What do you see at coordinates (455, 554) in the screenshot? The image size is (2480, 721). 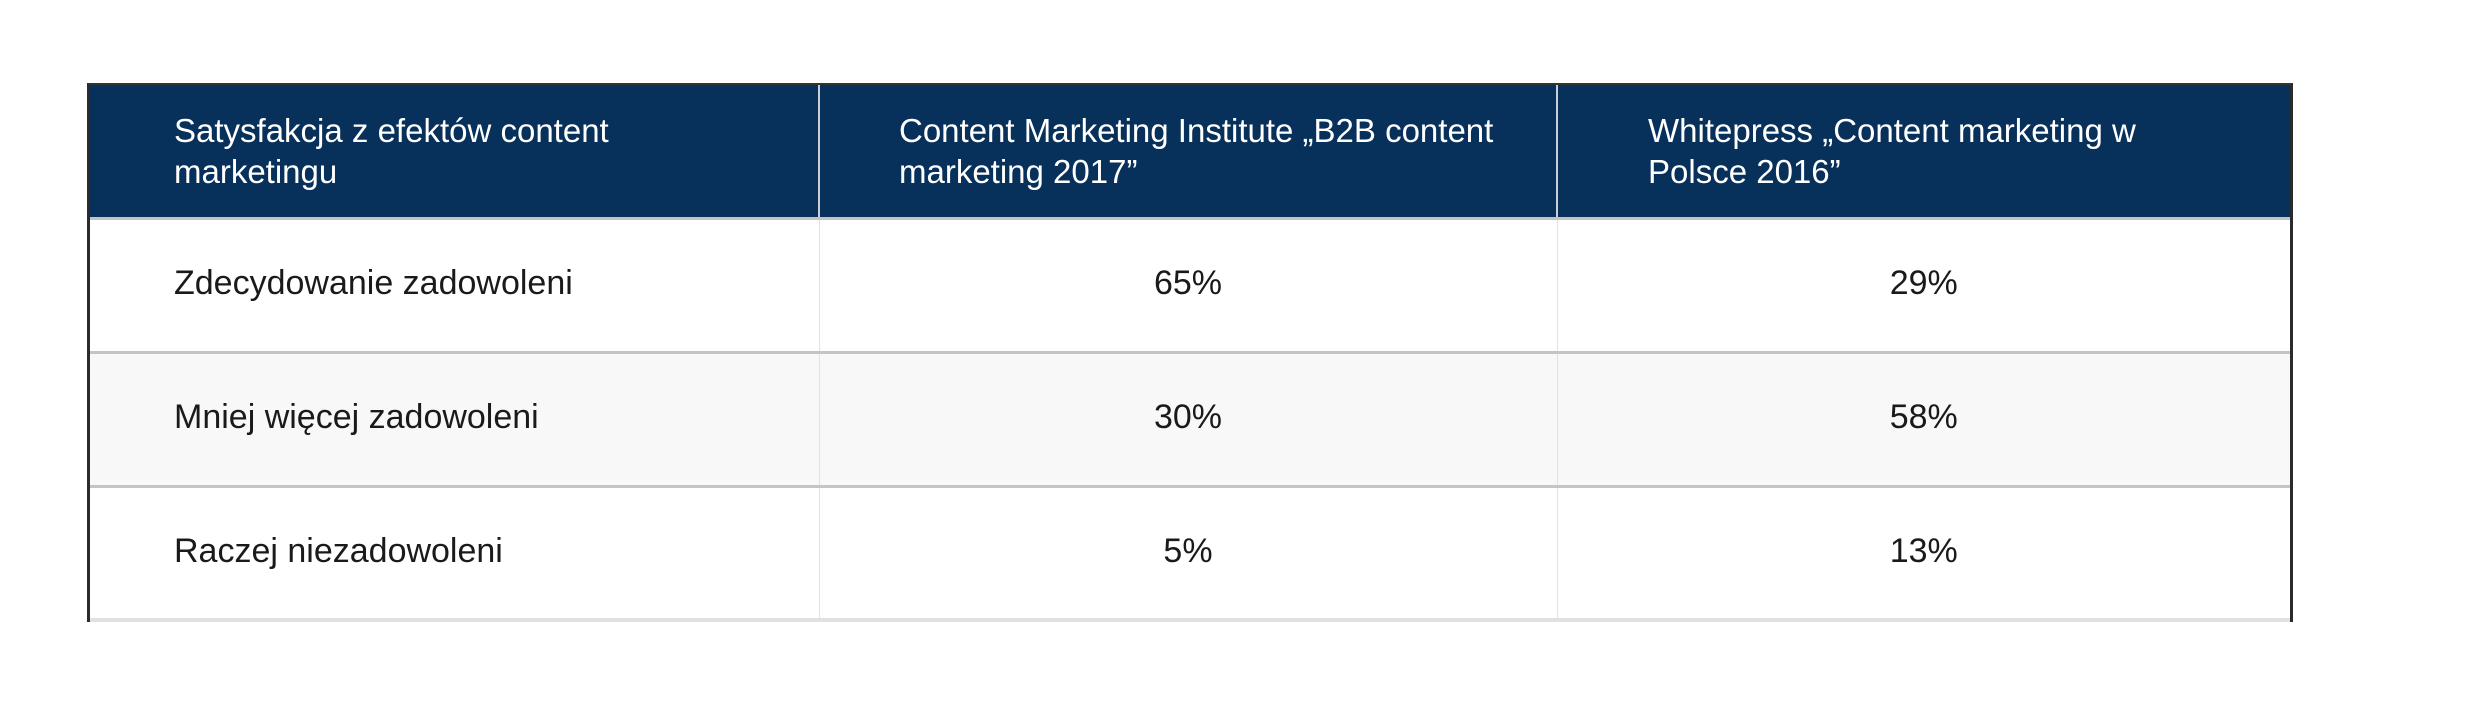 I see `row-label: Raczej niezadowoleni` at bounding box center [455, 554].